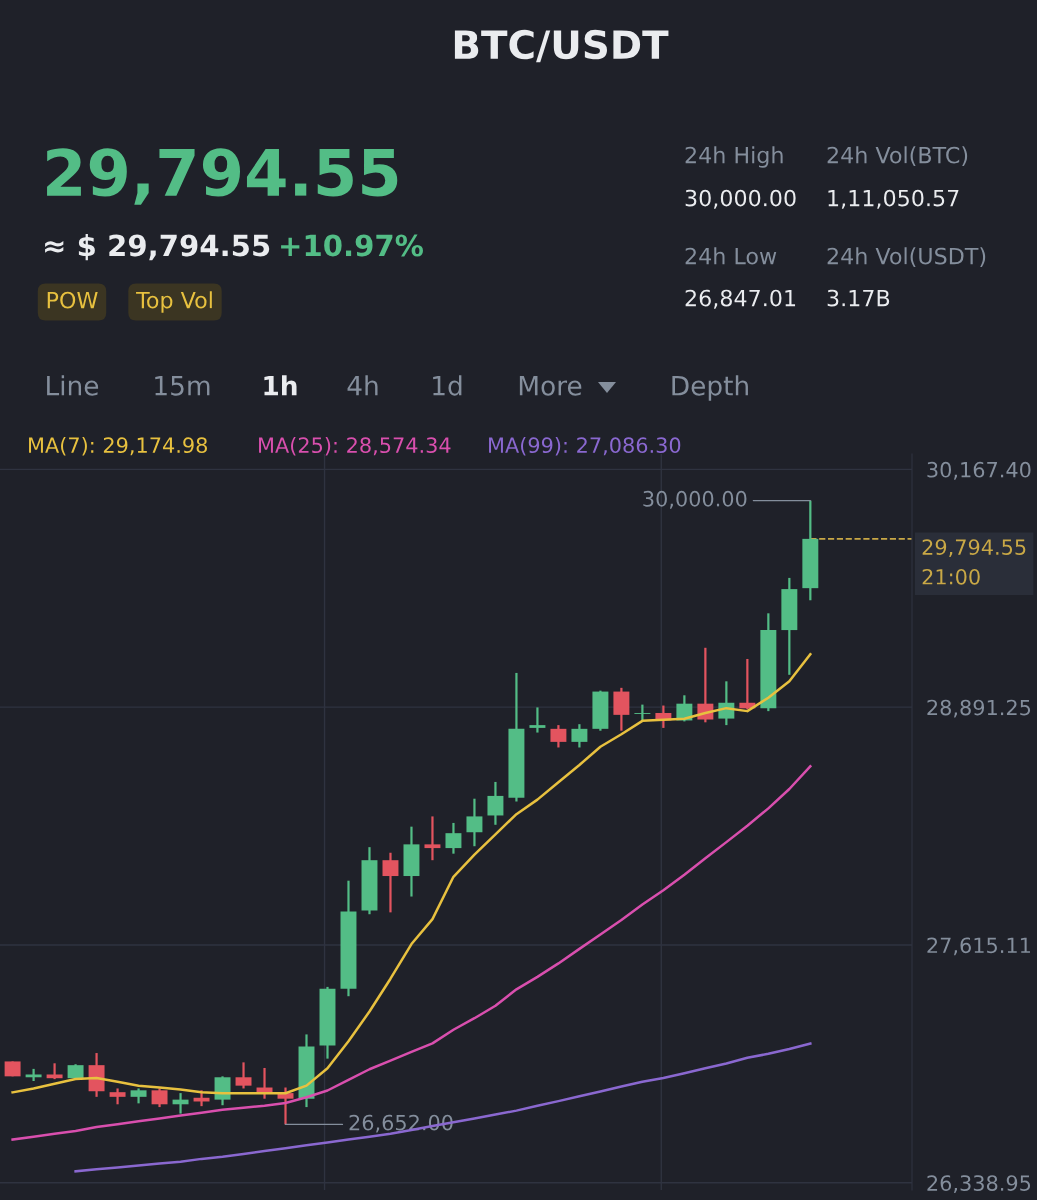  What do you see at coordinates (182, 386) in the screenshot?
I see `text: 15m` at bounding box center [182, 386].